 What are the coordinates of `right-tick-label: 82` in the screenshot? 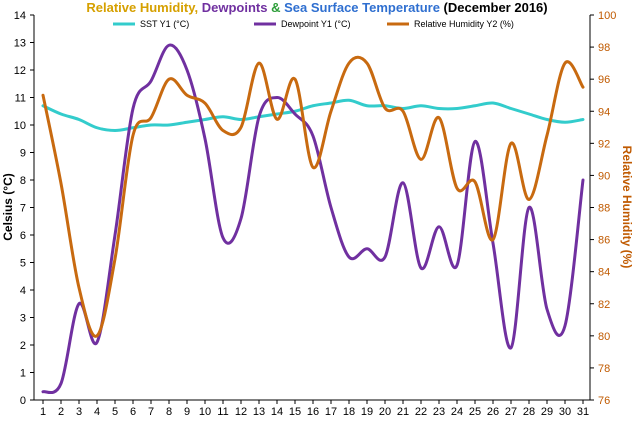 It's located at (604, 305).